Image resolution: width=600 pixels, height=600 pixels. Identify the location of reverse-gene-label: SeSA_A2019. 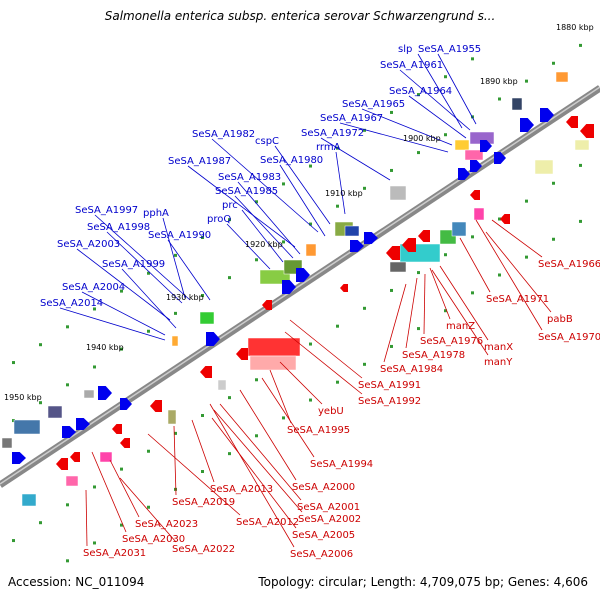
(203, 502).